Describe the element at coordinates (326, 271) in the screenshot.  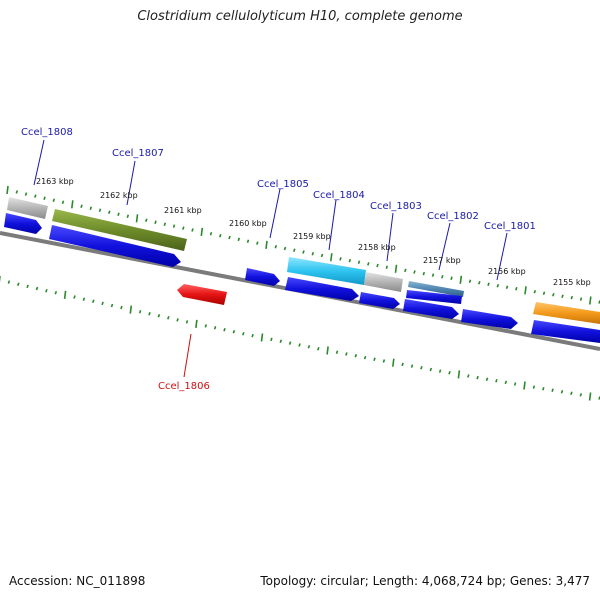
I see `gene-ccel-1805-block` at that location.